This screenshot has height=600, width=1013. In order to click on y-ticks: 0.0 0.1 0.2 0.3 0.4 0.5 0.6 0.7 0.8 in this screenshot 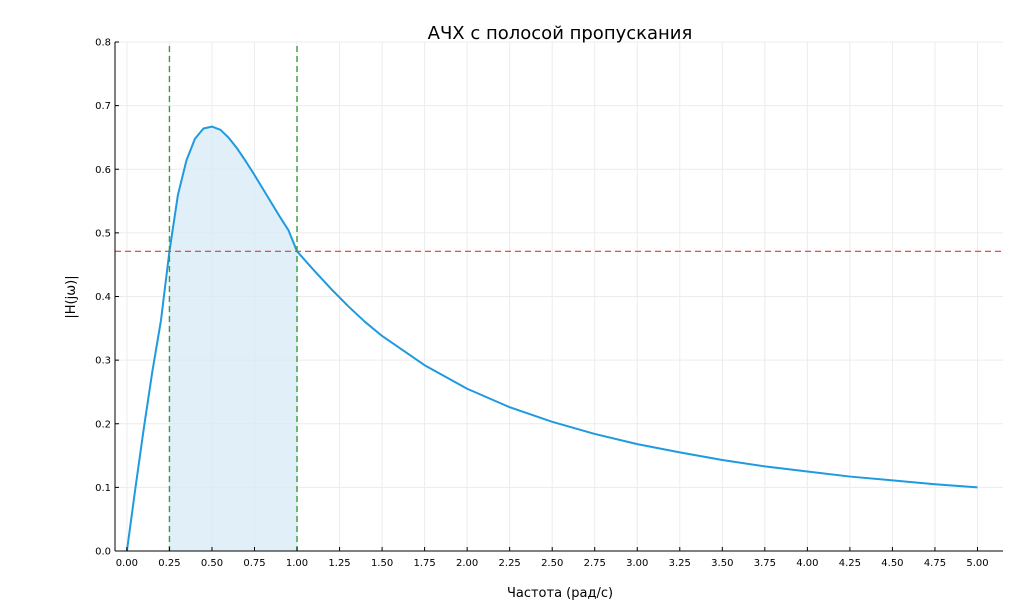, I will do `click(107, 298)`.